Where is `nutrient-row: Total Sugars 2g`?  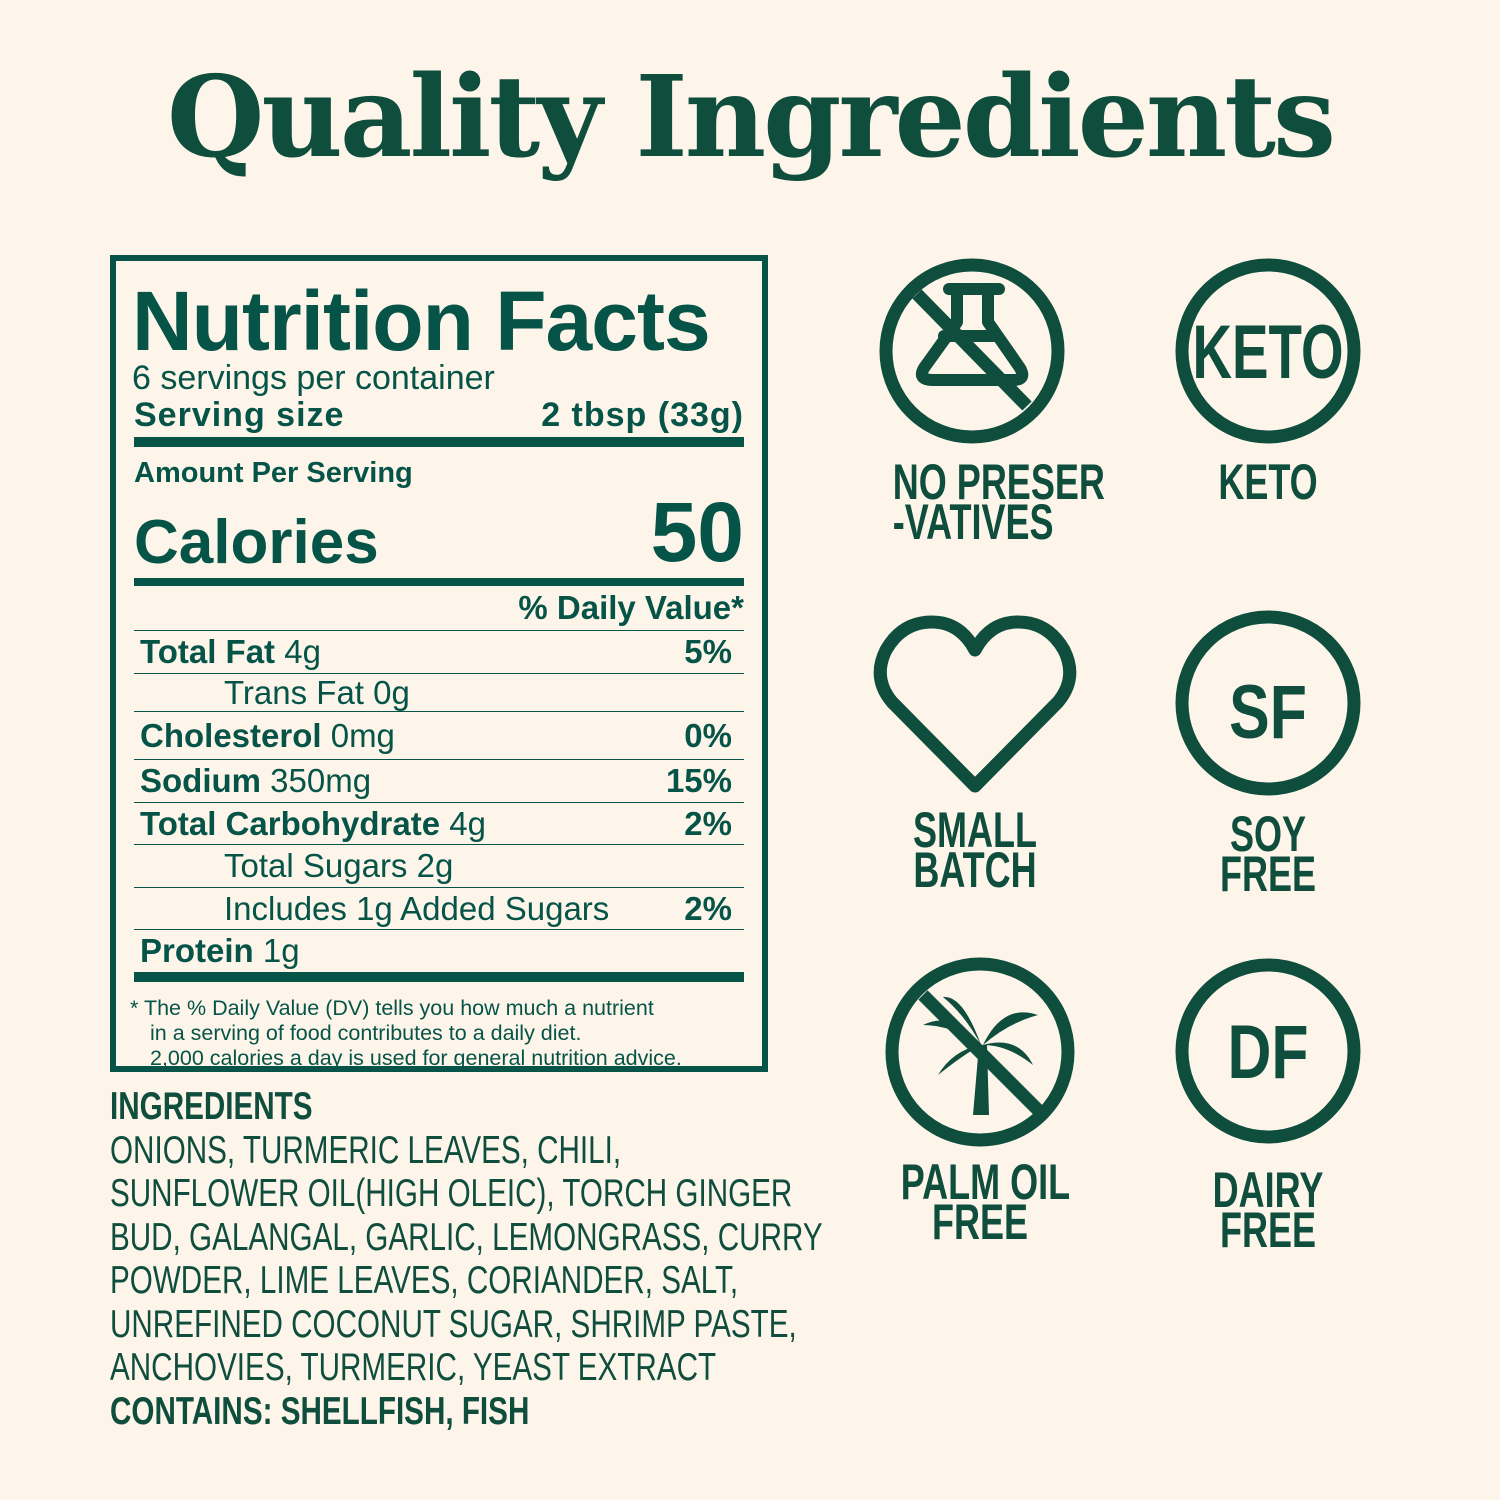 nutrient-row: Total Sugars 2g is located at coordinates (439, 866).